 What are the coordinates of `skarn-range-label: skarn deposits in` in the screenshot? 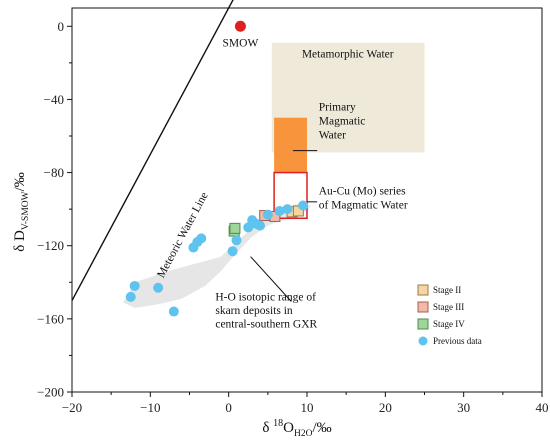 It's located at (254, 311).